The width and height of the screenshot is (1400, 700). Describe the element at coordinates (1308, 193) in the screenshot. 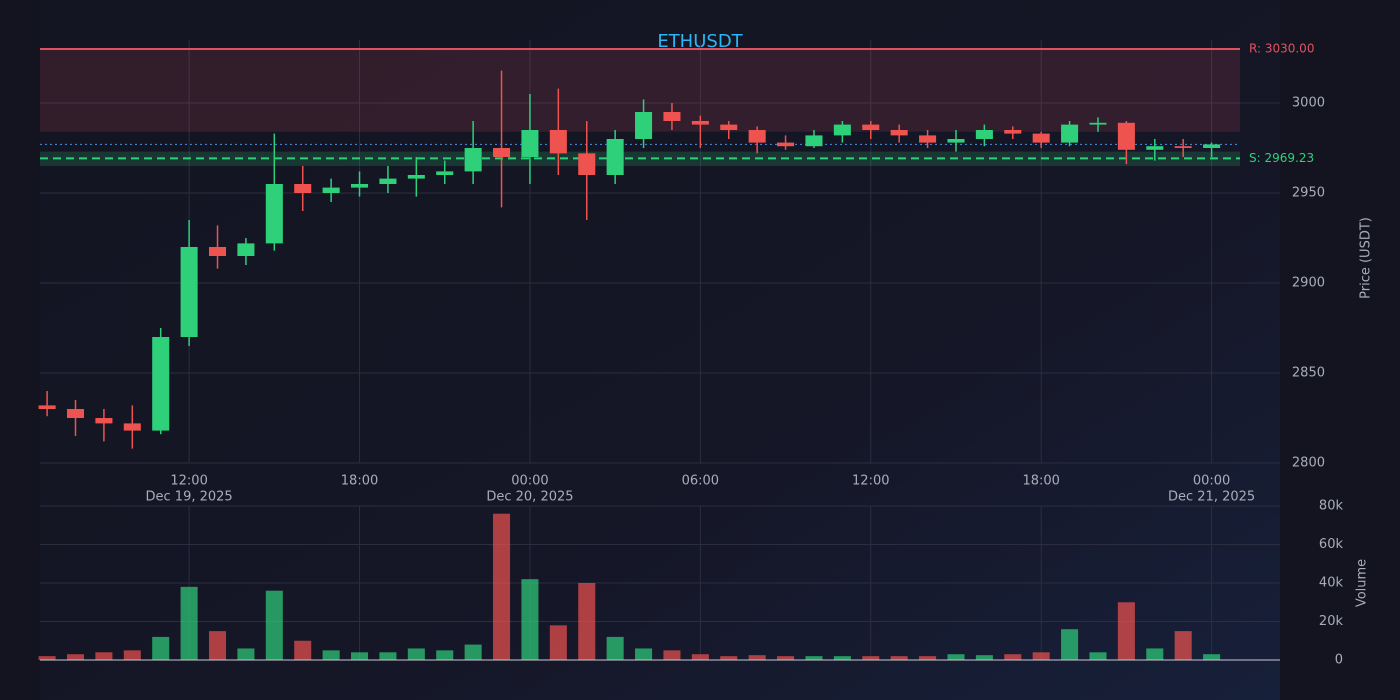

I see `y-tick-label: 2950` at that location.